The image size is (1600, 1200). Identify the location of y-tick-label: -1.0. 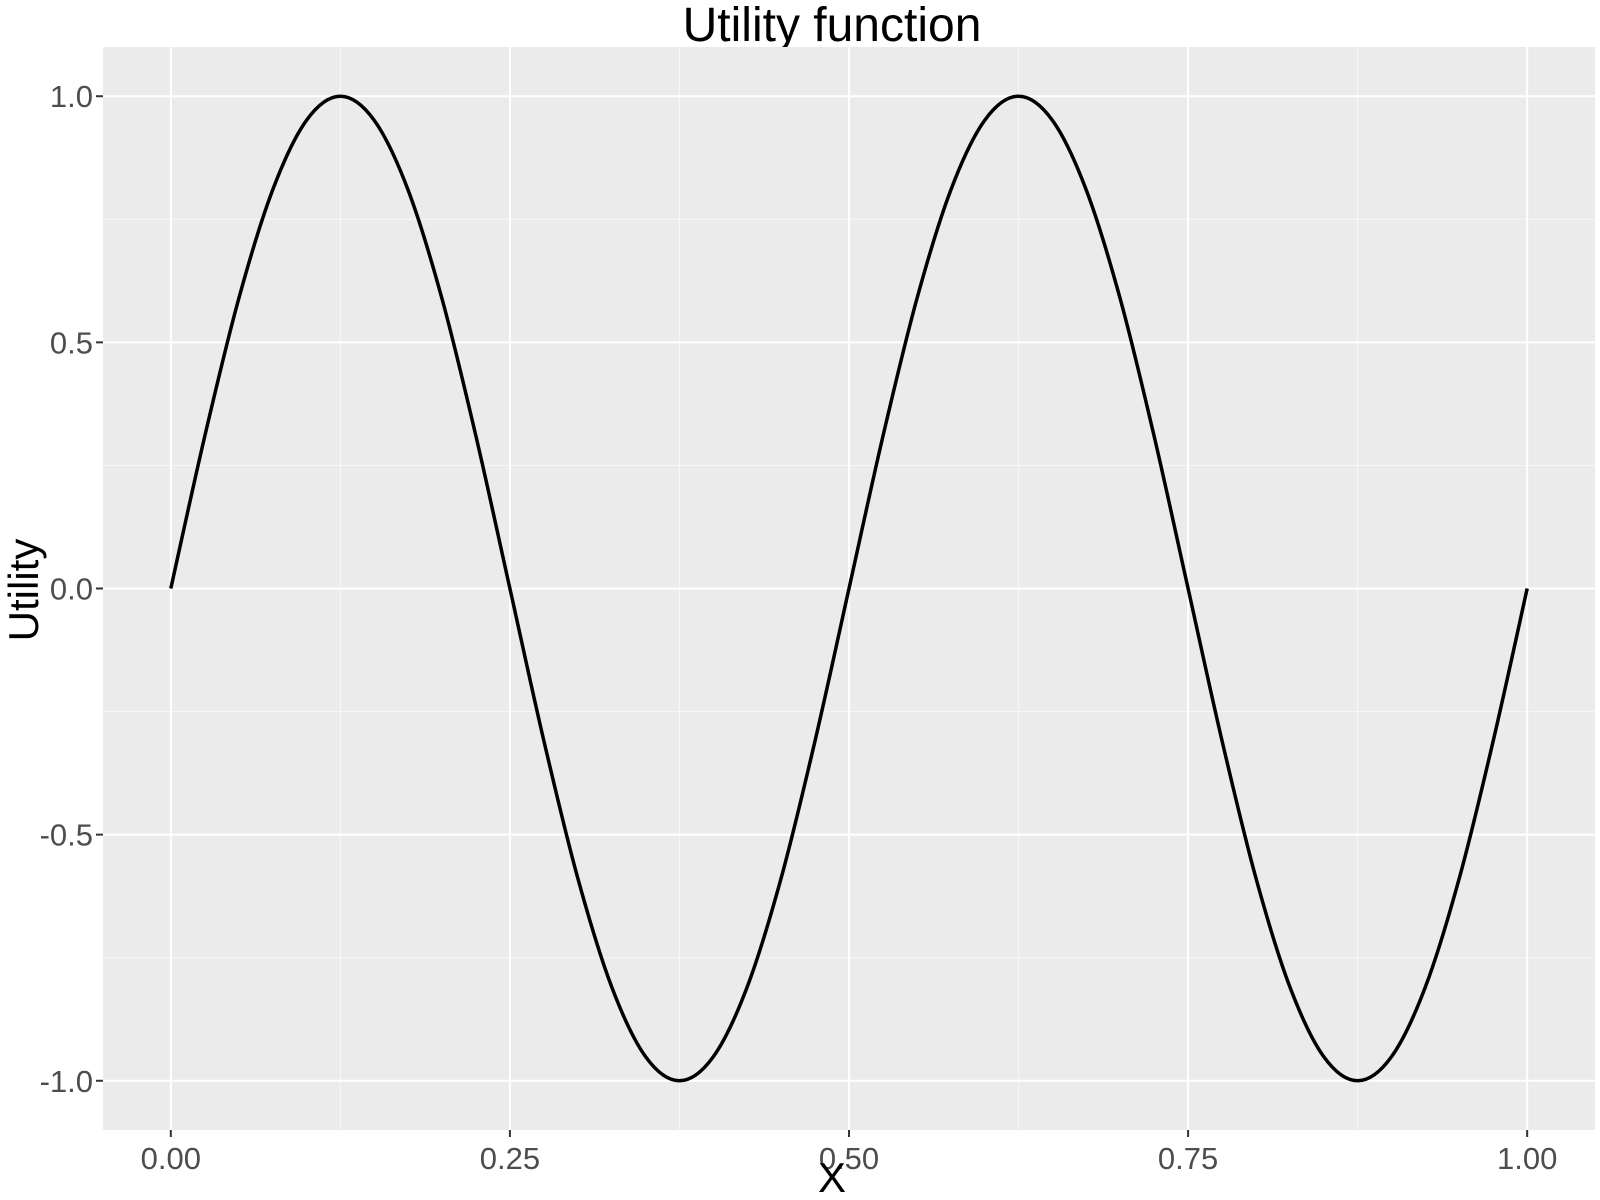
(66, 1081).